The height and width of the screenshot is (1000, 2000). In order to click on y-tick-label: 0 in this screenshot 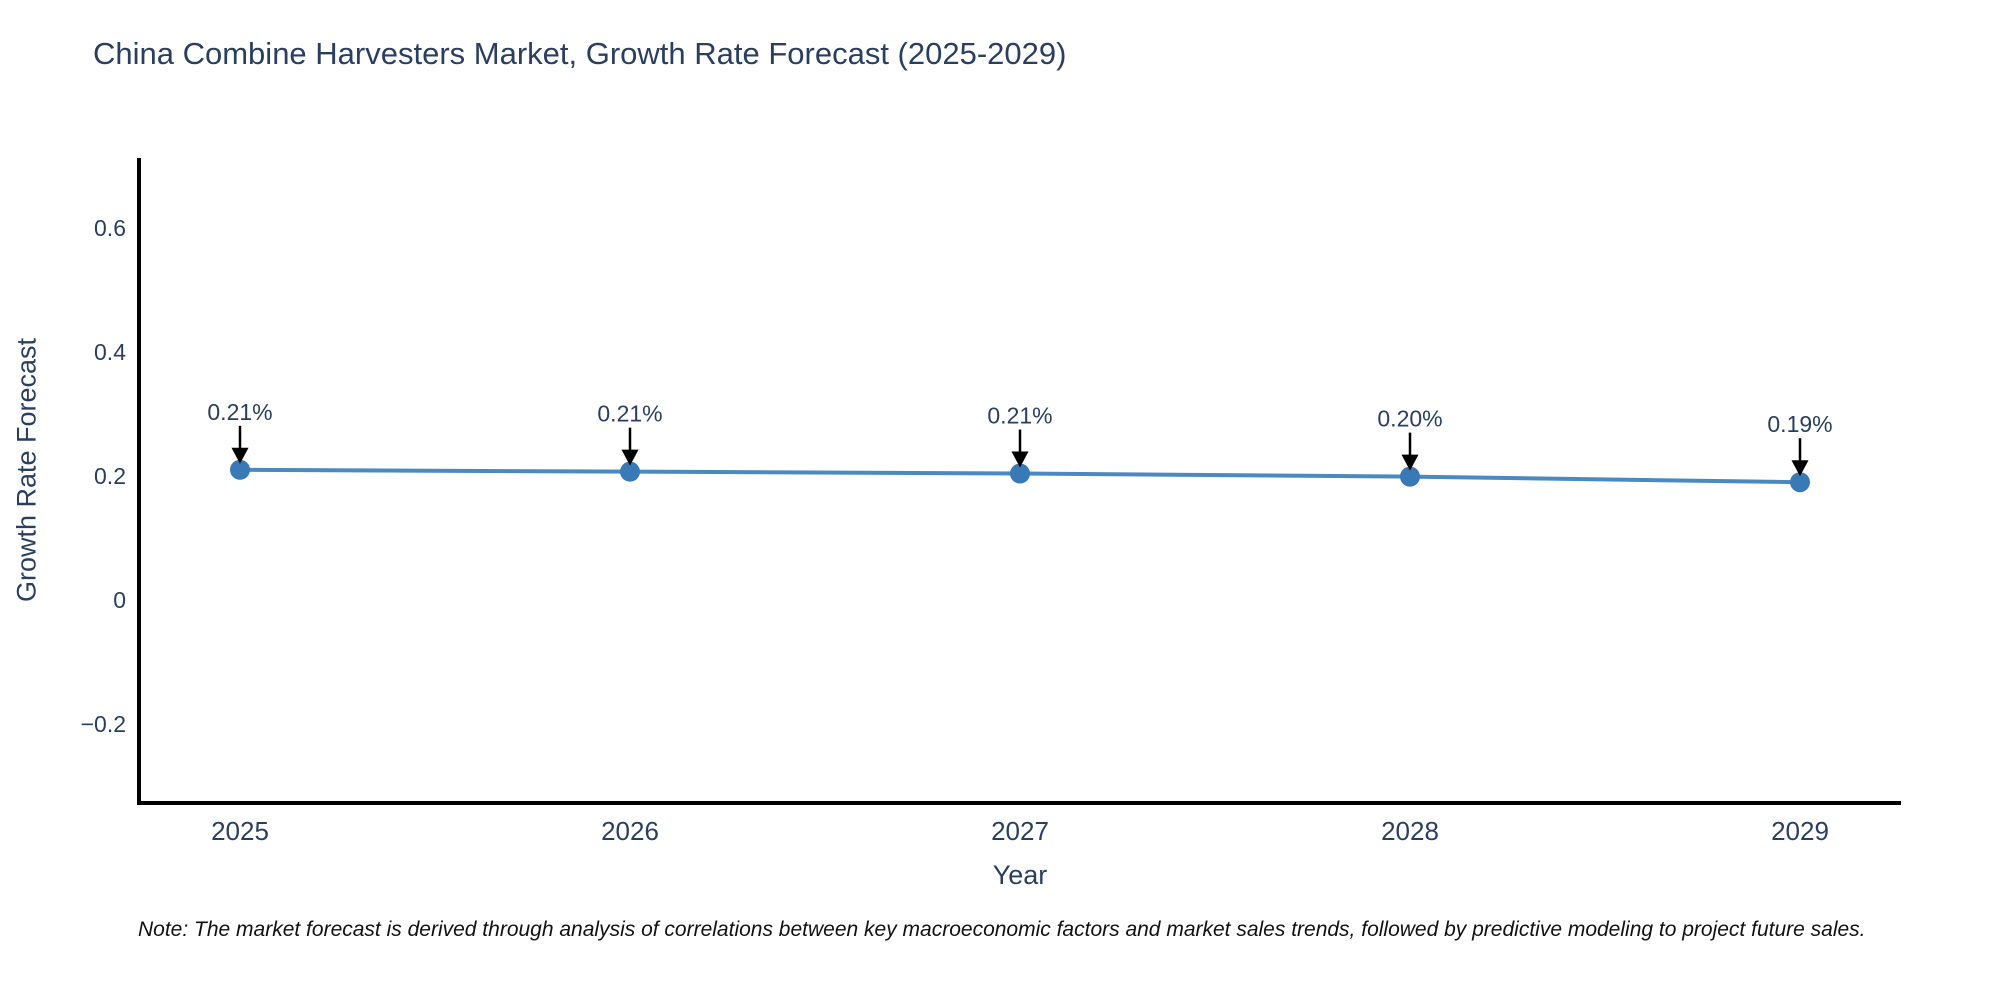, I will do `click(119, 600)`.